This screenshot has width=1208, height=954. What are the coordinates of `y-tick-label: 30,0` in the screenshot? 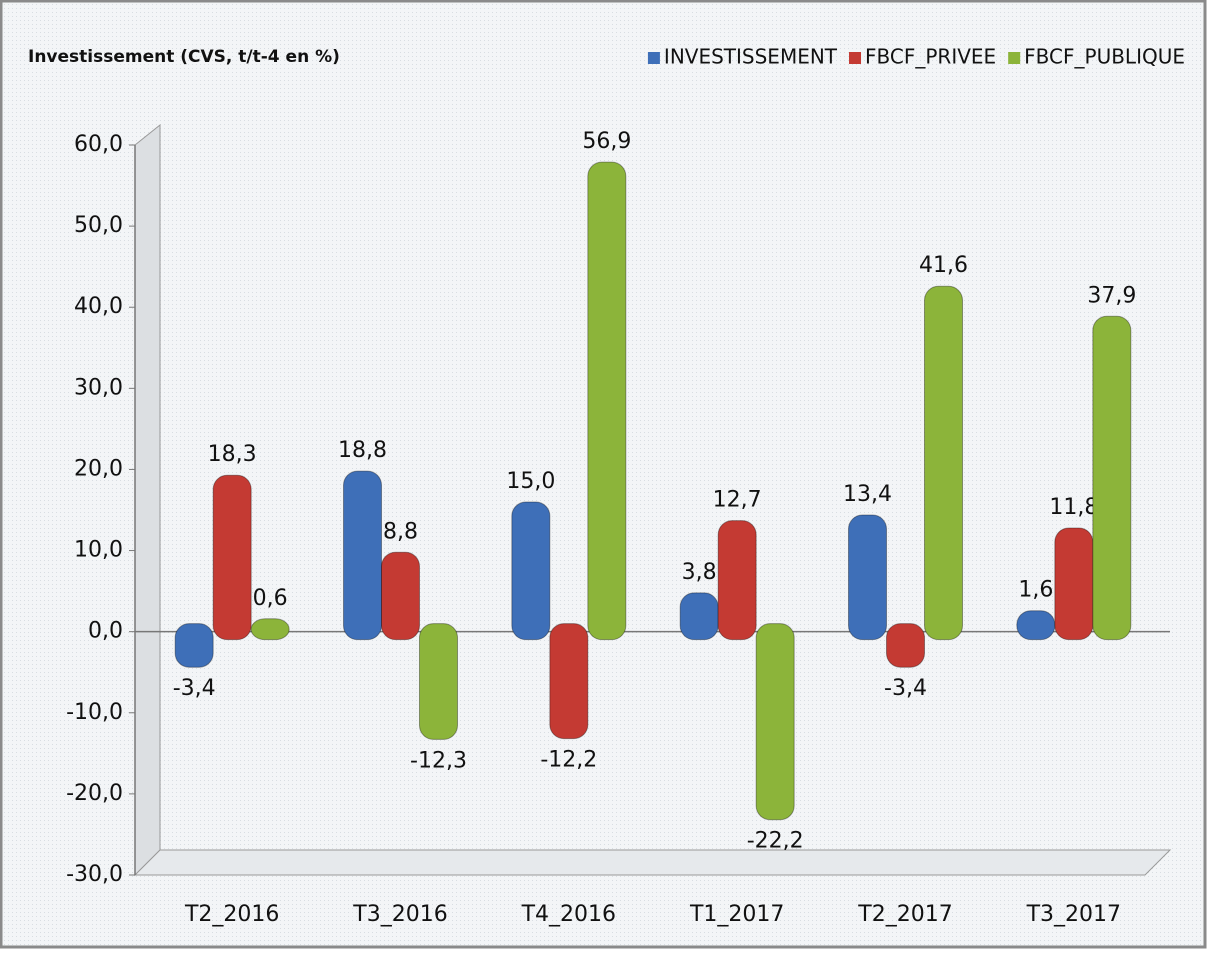 It's located at (98, 387).